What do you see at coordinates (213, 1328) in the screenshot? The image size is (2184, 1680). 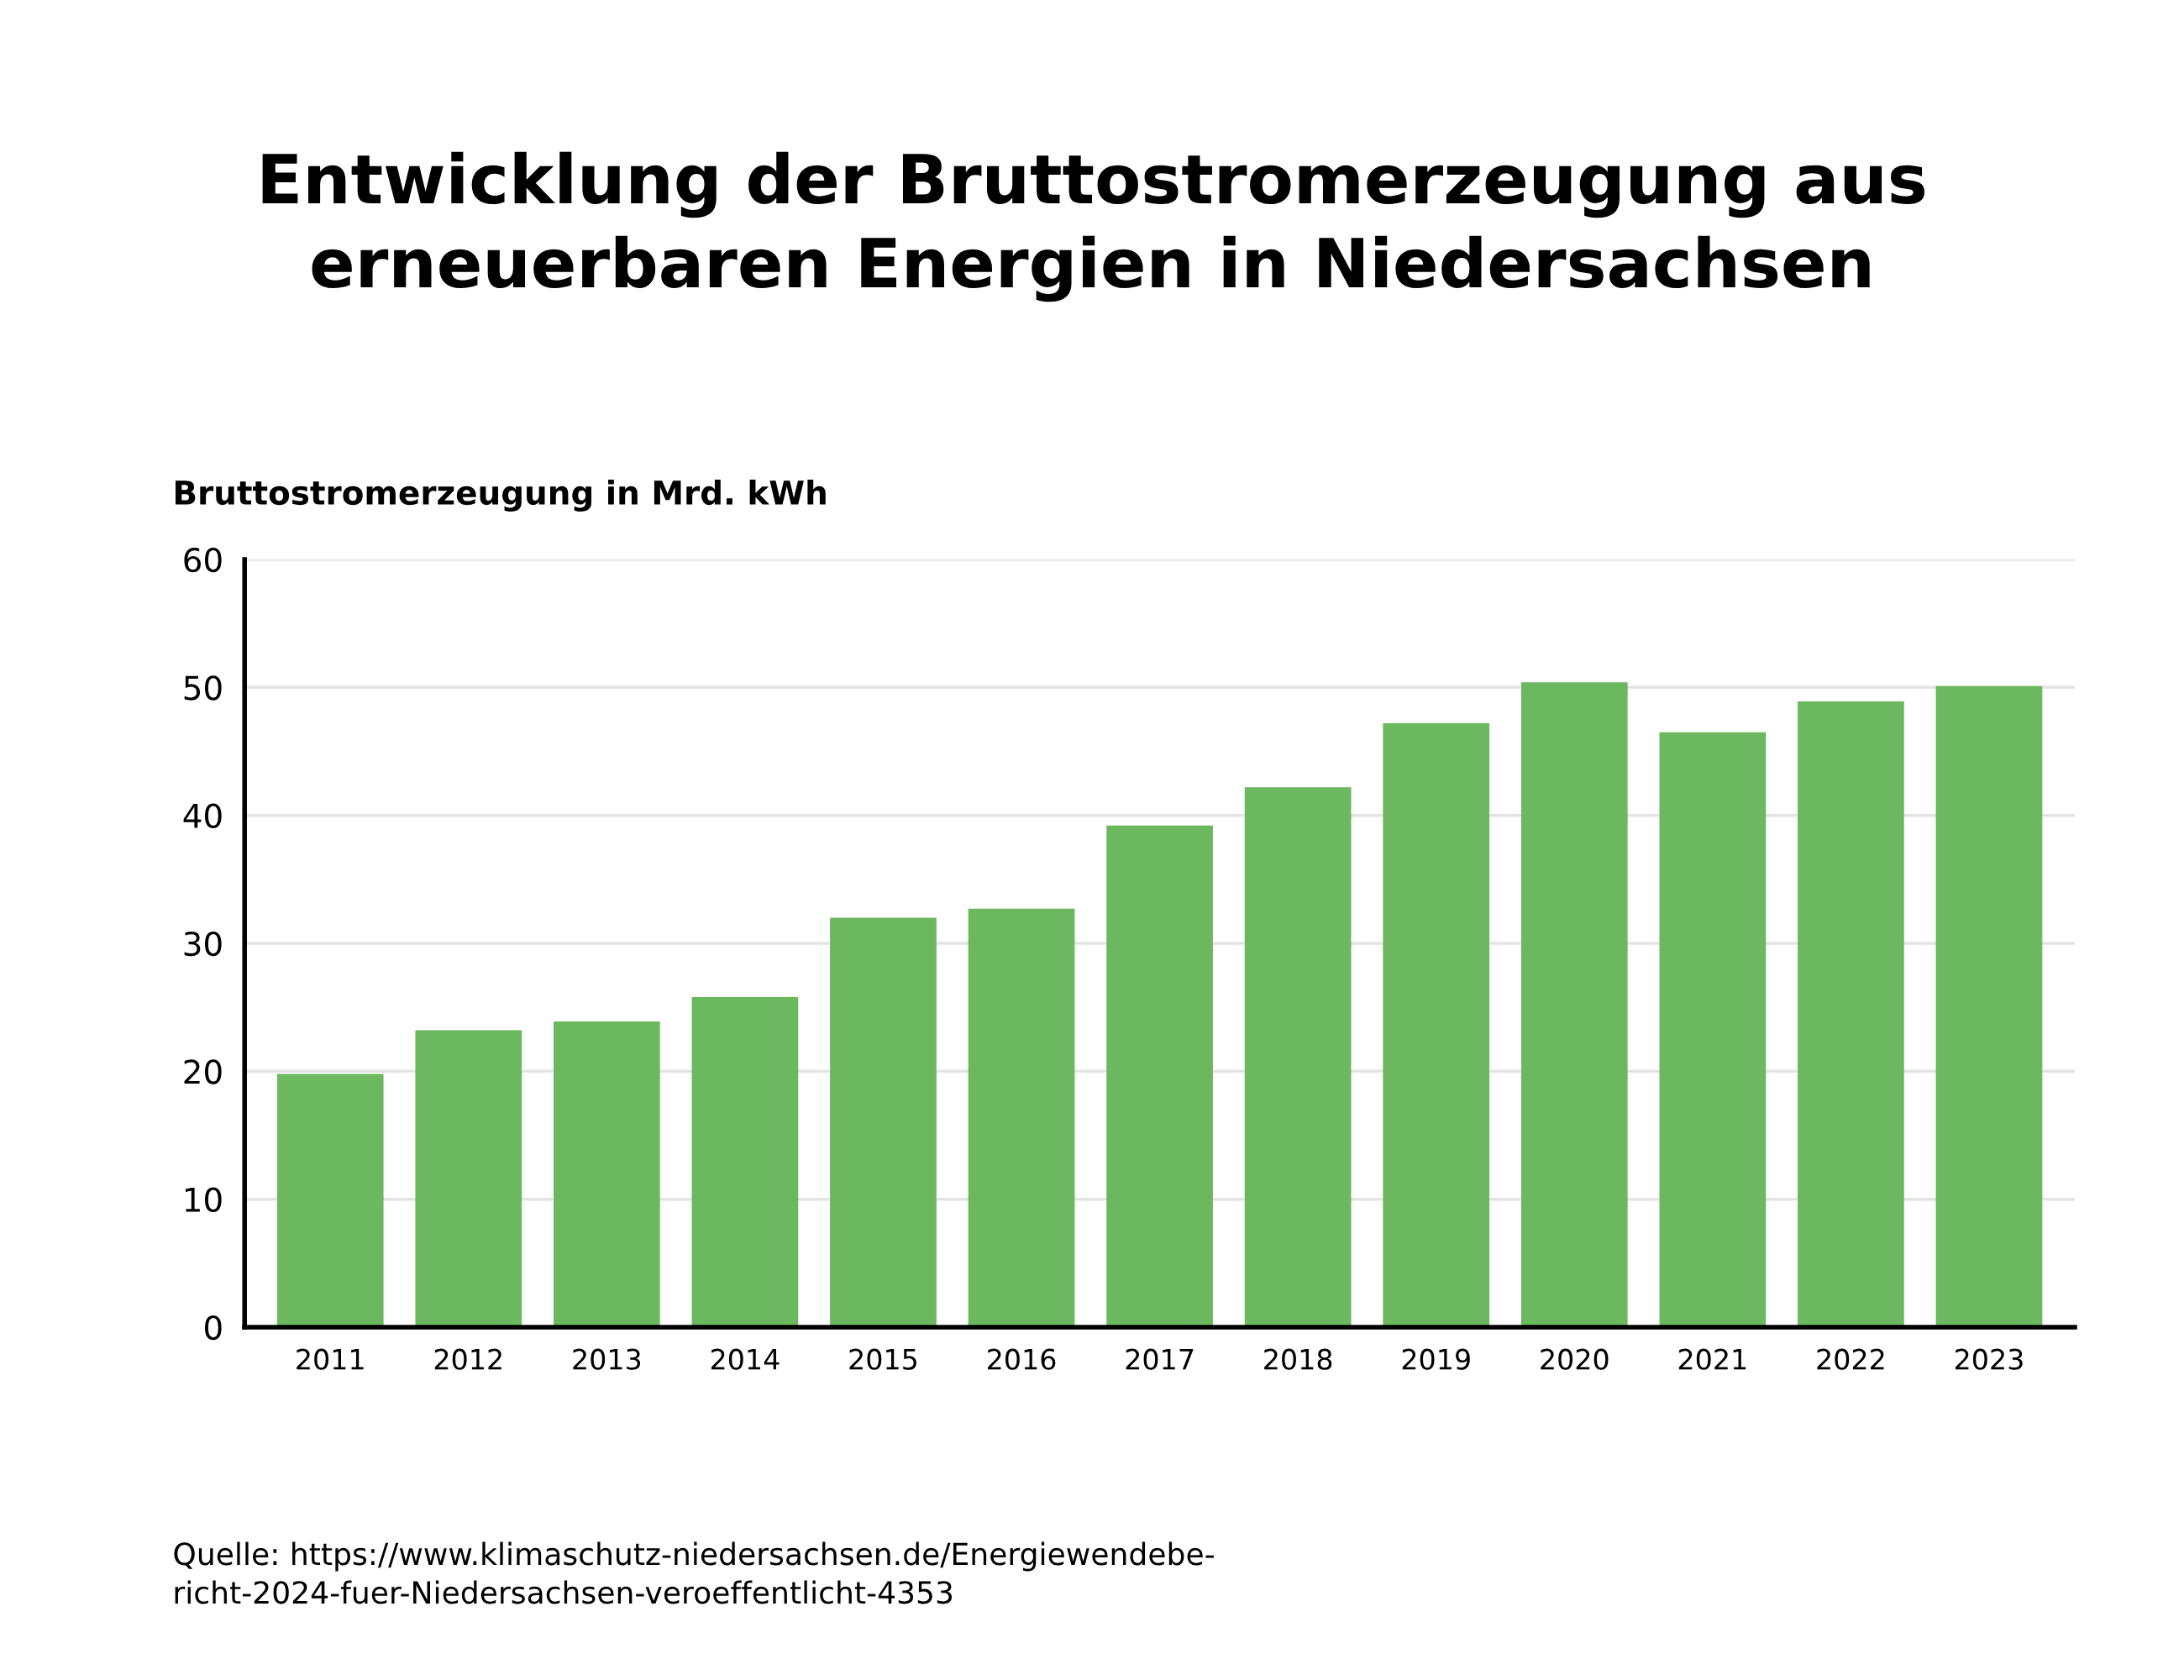 I see `y-tick-label: 0` at bounding box center [213, 1328].